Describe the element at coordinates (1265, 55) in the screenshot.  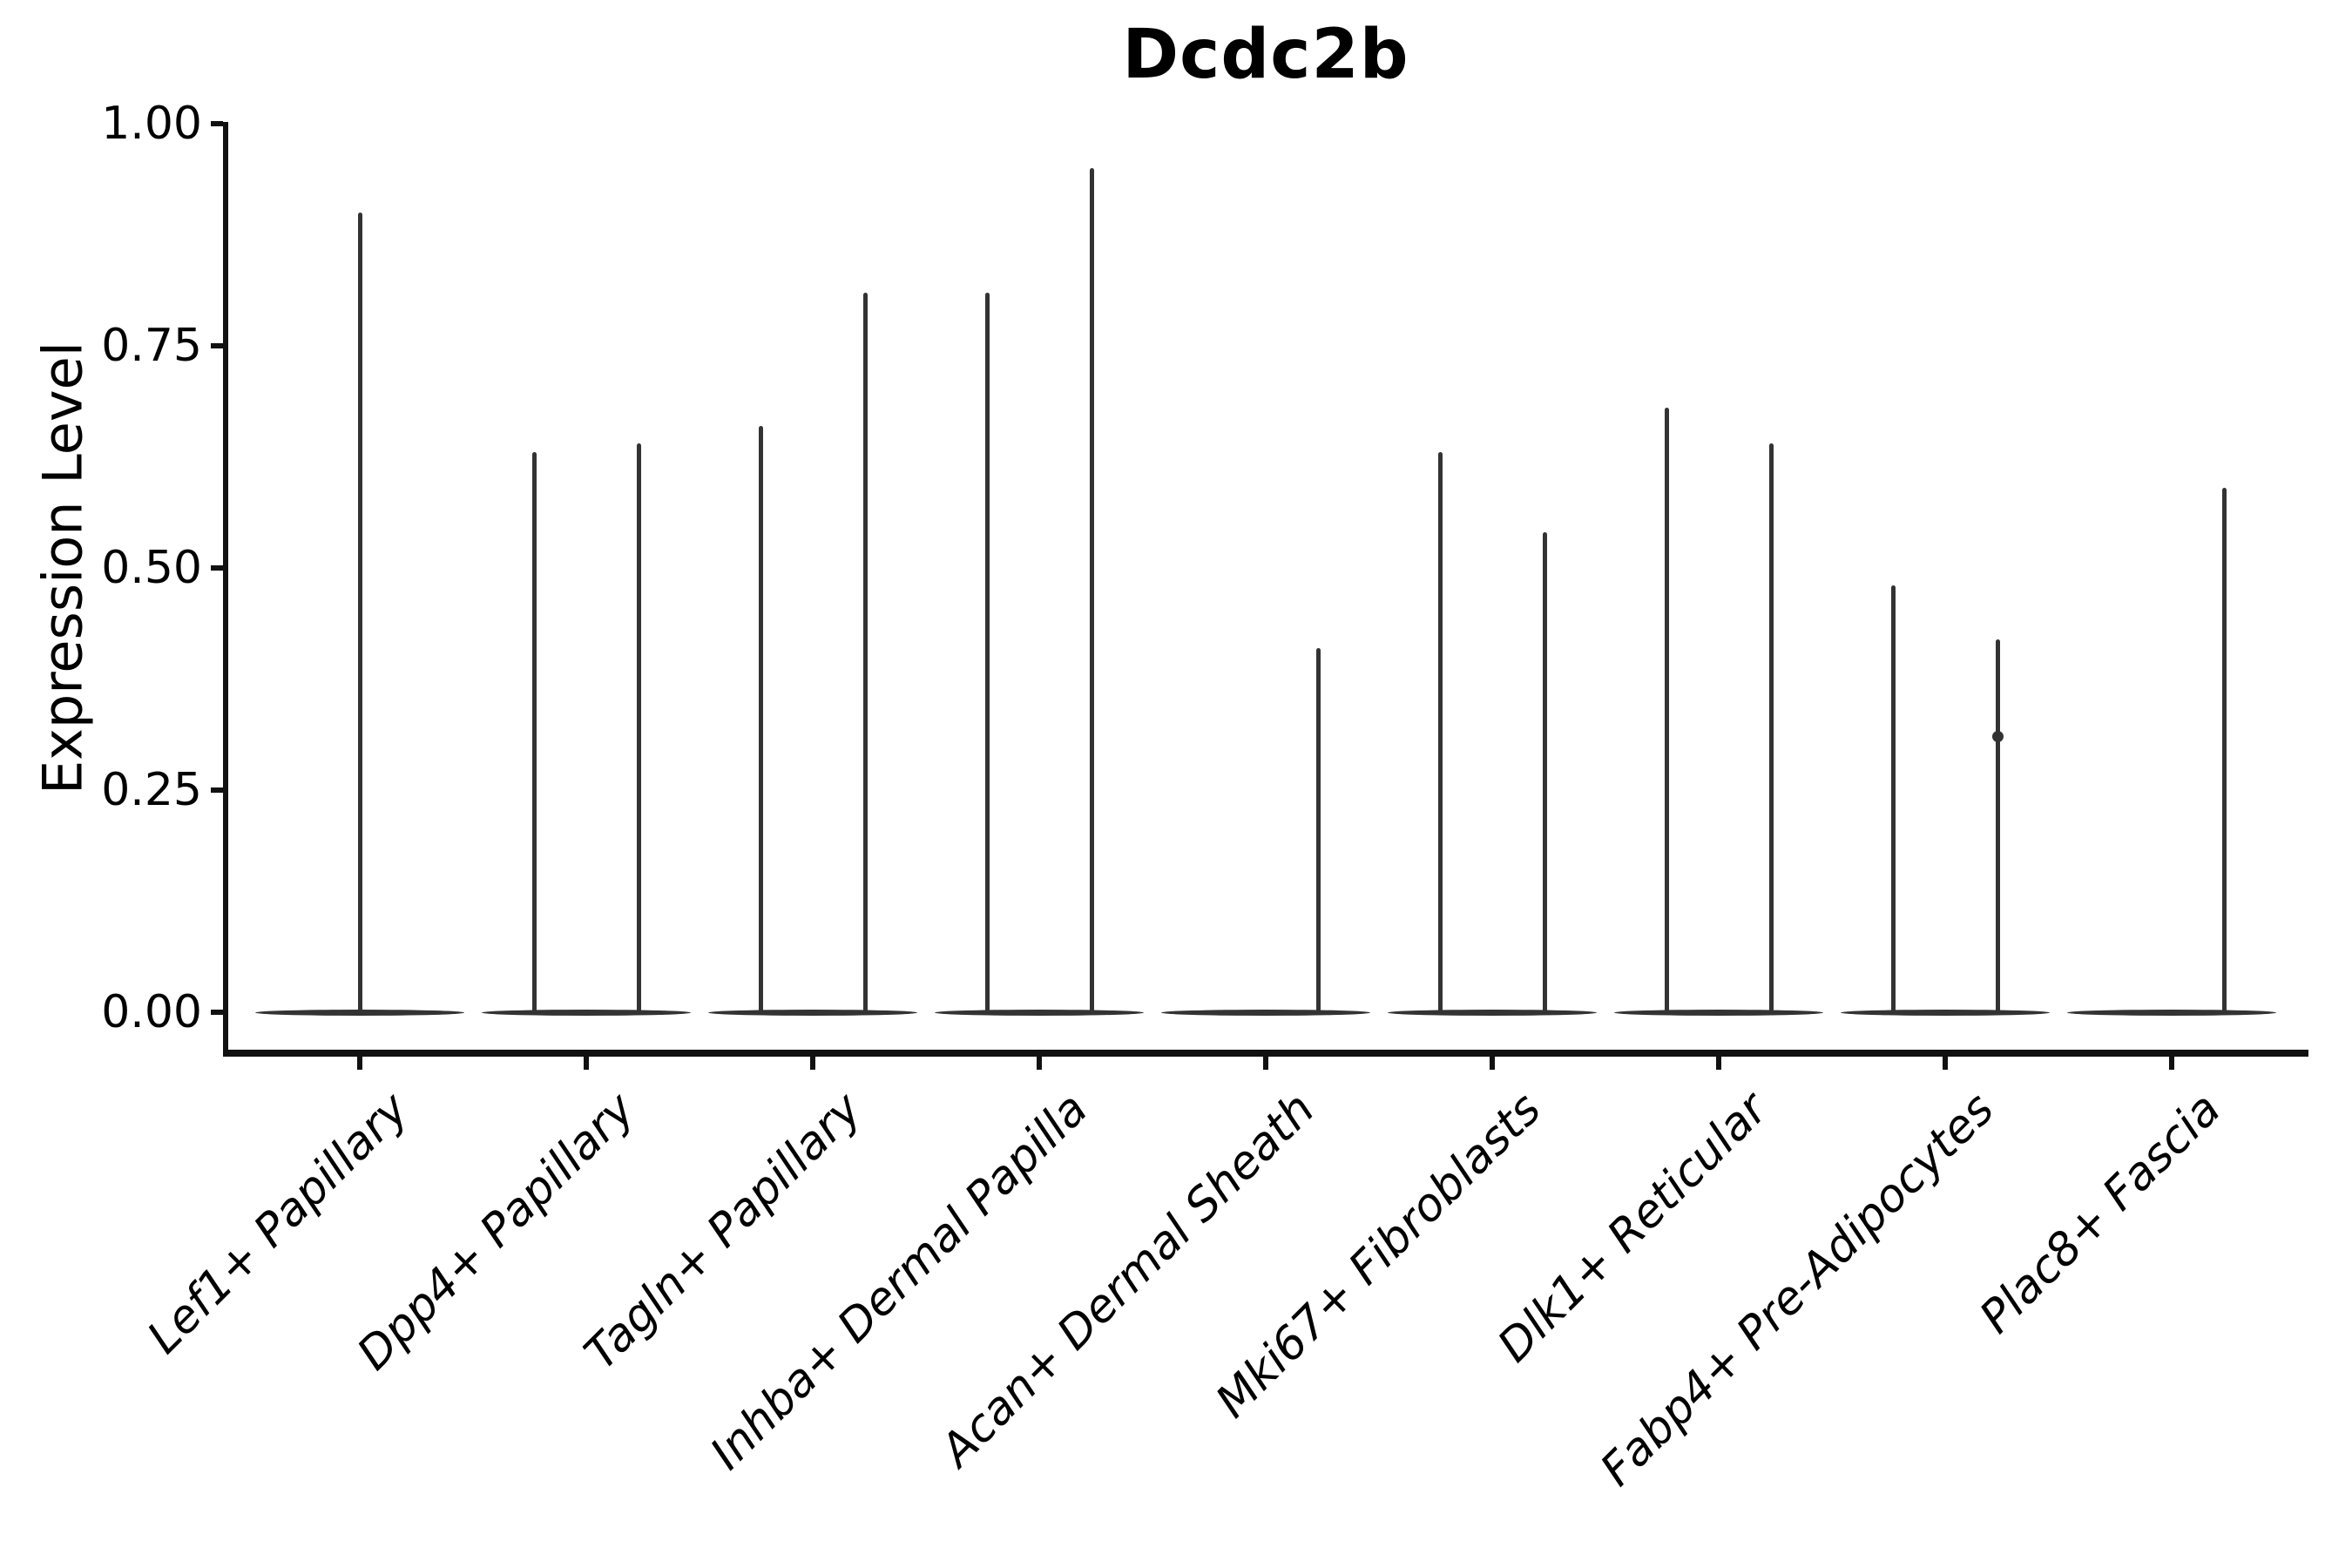
I see `chart-title: Dcdc2b` at that location.